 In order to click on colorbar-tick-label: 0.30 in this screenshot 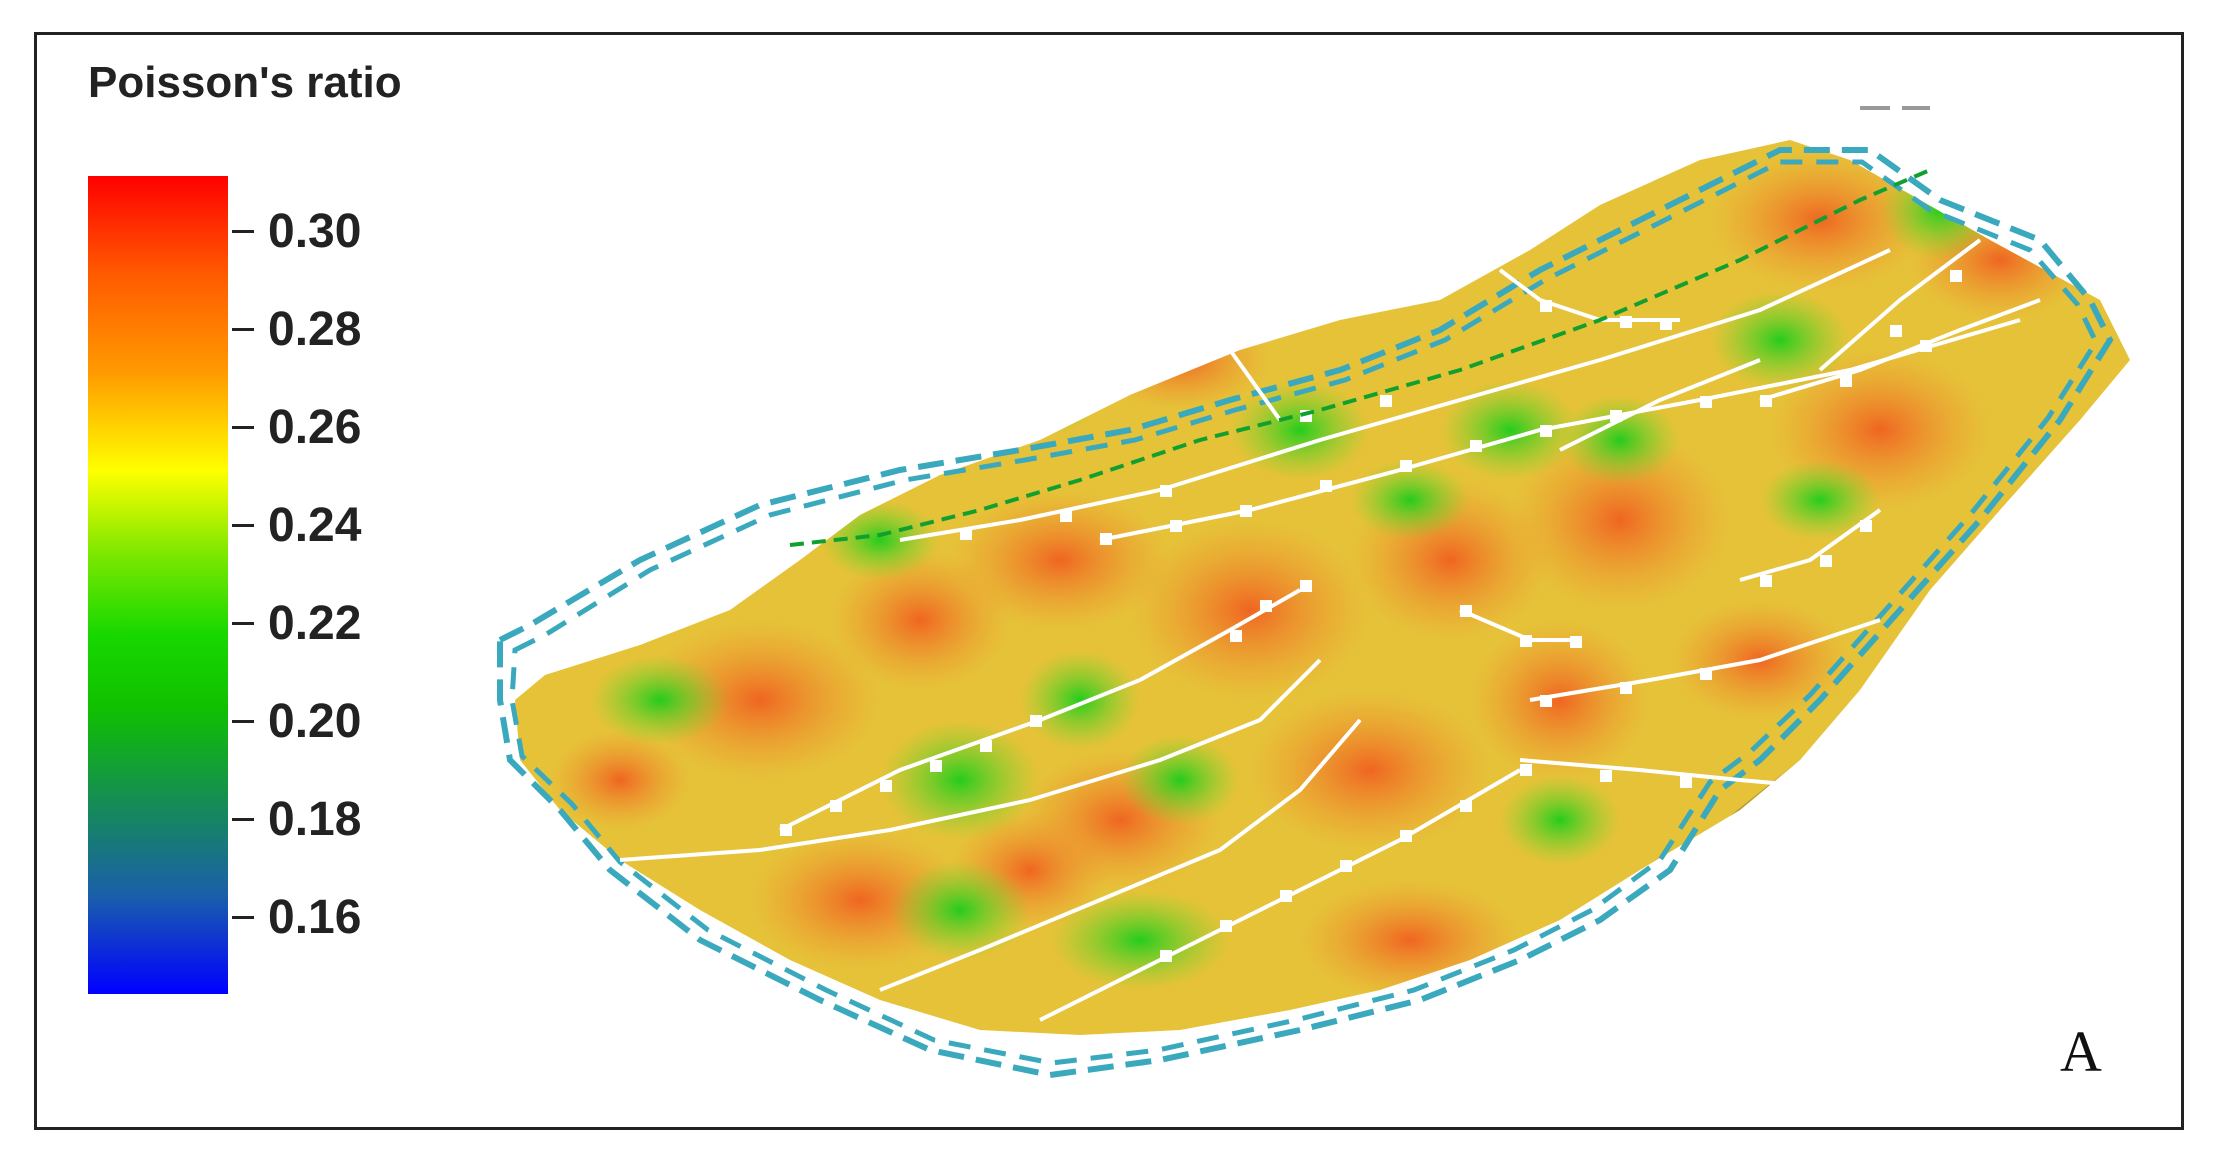, I will do `click(315, 231)`.